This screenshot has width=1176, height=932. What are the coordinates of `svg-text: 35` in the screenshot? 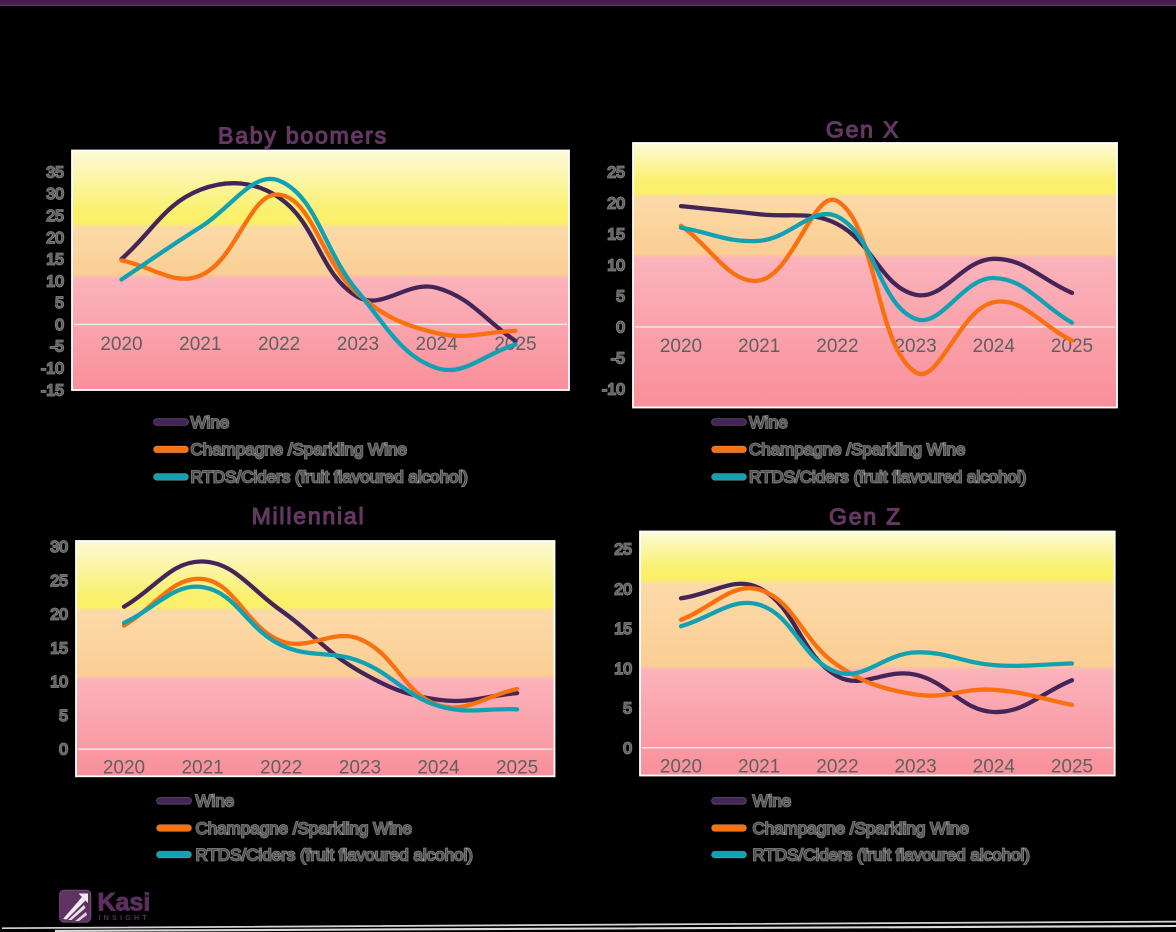 It's located at (55, 172).